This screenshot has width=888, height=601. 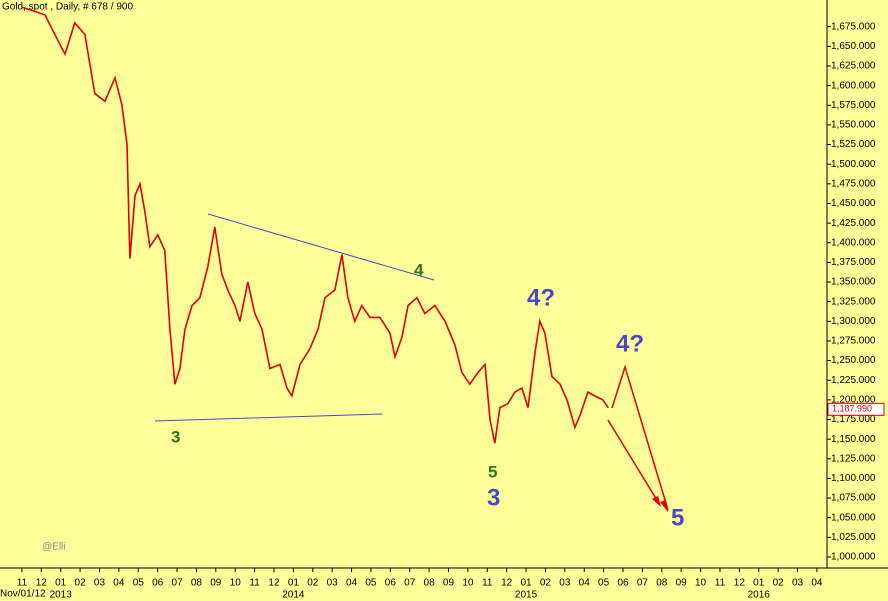 What do you see at coordinates (853, 125) in the screenshot?
I see `y-tick-label: 1,550.000` at bounding box center [853, 125].